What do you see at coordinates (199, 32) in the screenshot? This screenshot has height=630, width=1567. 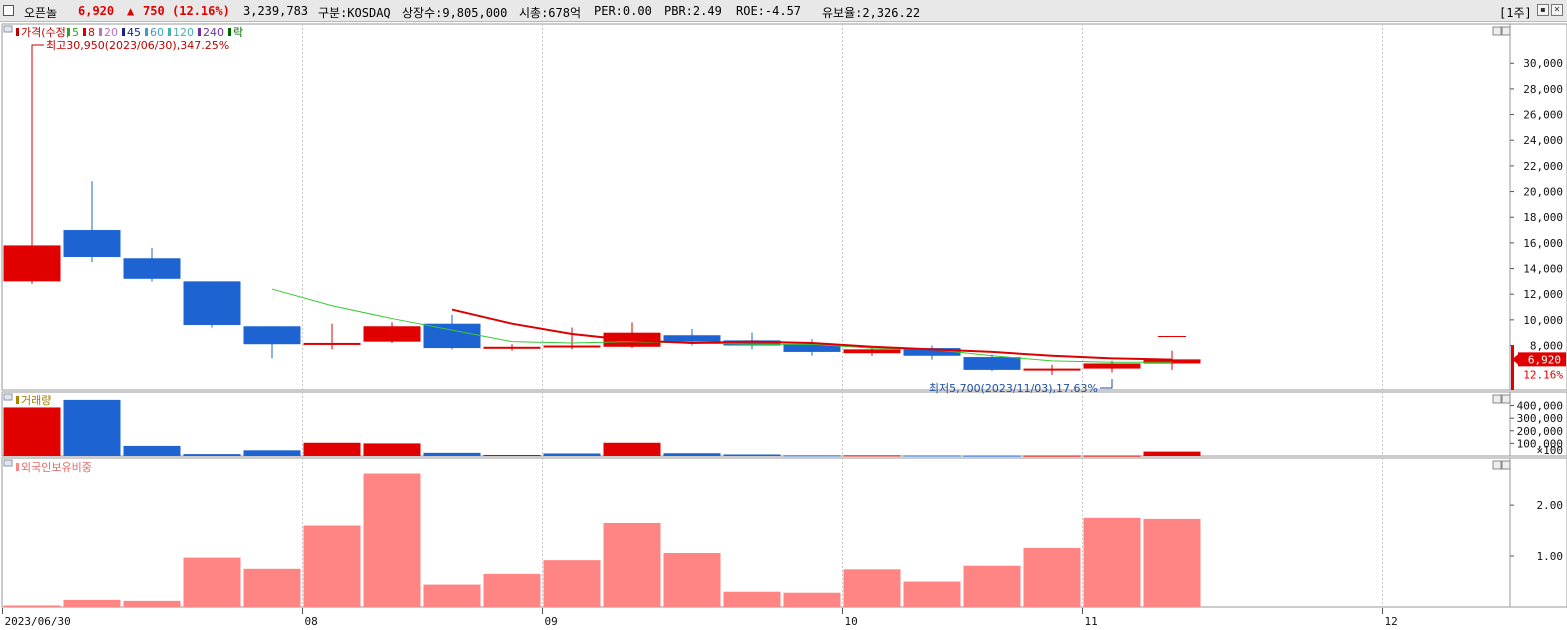 I see `legend-ma-240-swatch` at bounding box center [199, 32].